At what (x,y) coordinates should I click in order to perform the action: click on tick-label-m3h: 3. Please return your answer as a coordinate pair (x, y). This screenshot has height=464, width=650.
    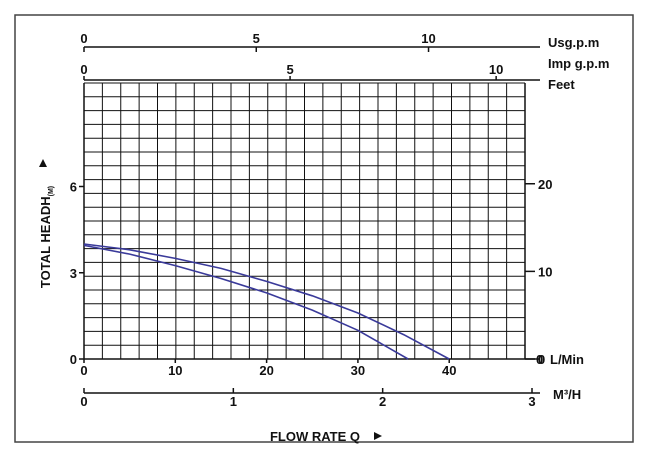
    Looking at the image, I should click on (531, 401).